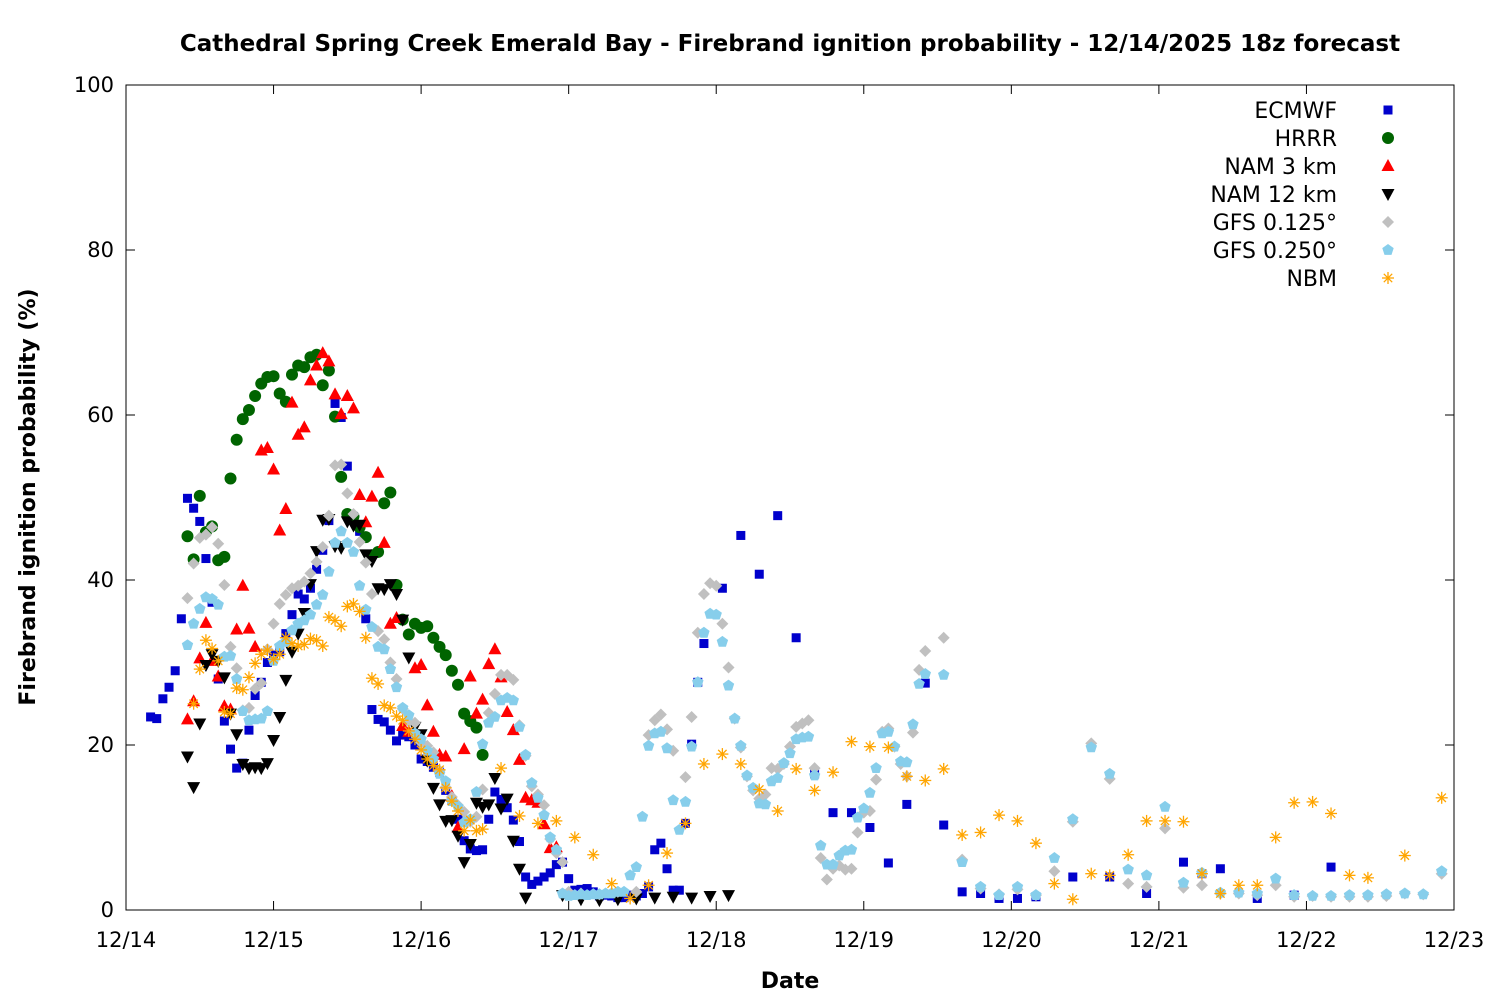 This screenshot has height=1000, width=1500. Describe the element at coordinates (28, 496) in the screenshot. I see `y-axis-title: Firebrand ignition probability (%)` at that location.